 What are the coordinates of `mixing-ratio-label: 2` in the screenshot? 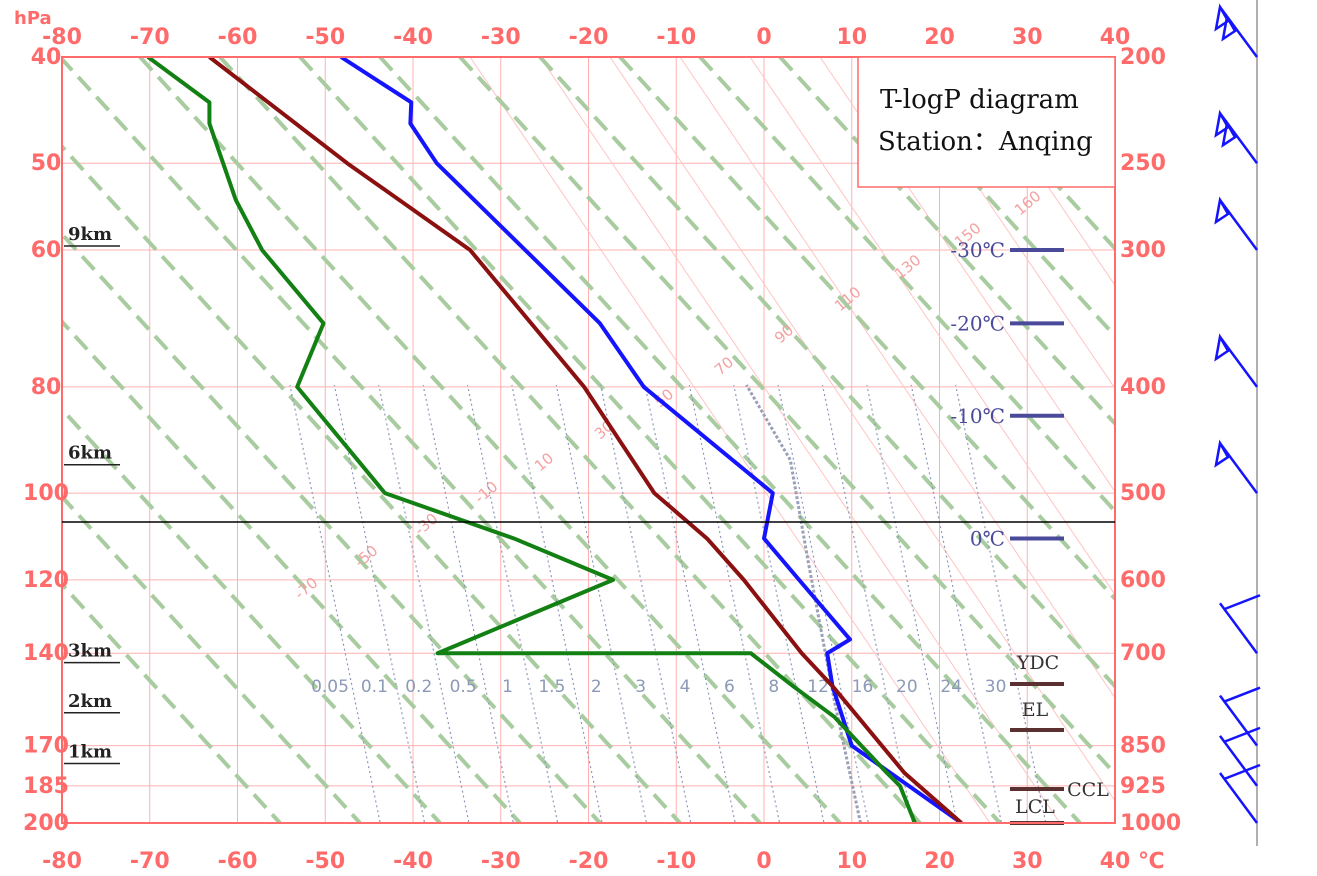 It's located at (596, 687).